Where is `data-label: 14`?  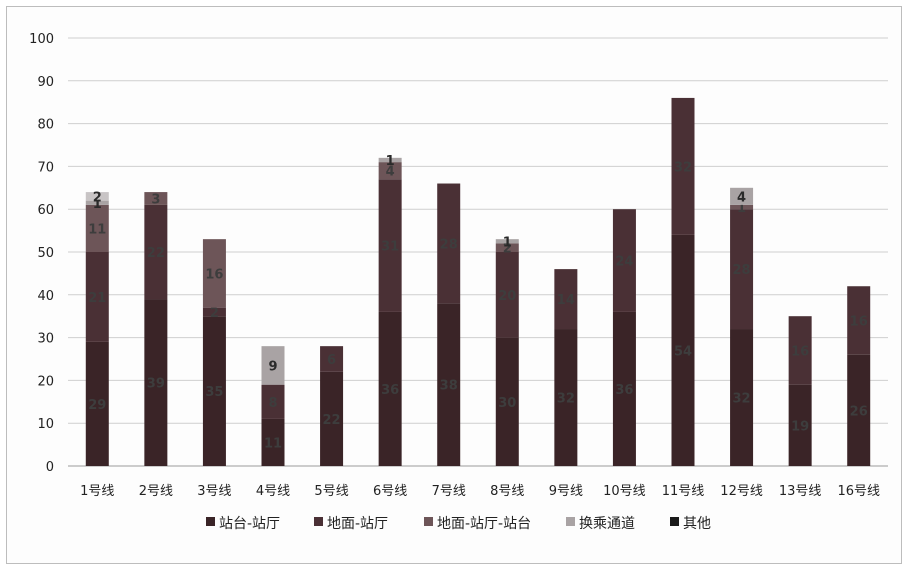 data-label: 14 is located at coordinates (566, 300).